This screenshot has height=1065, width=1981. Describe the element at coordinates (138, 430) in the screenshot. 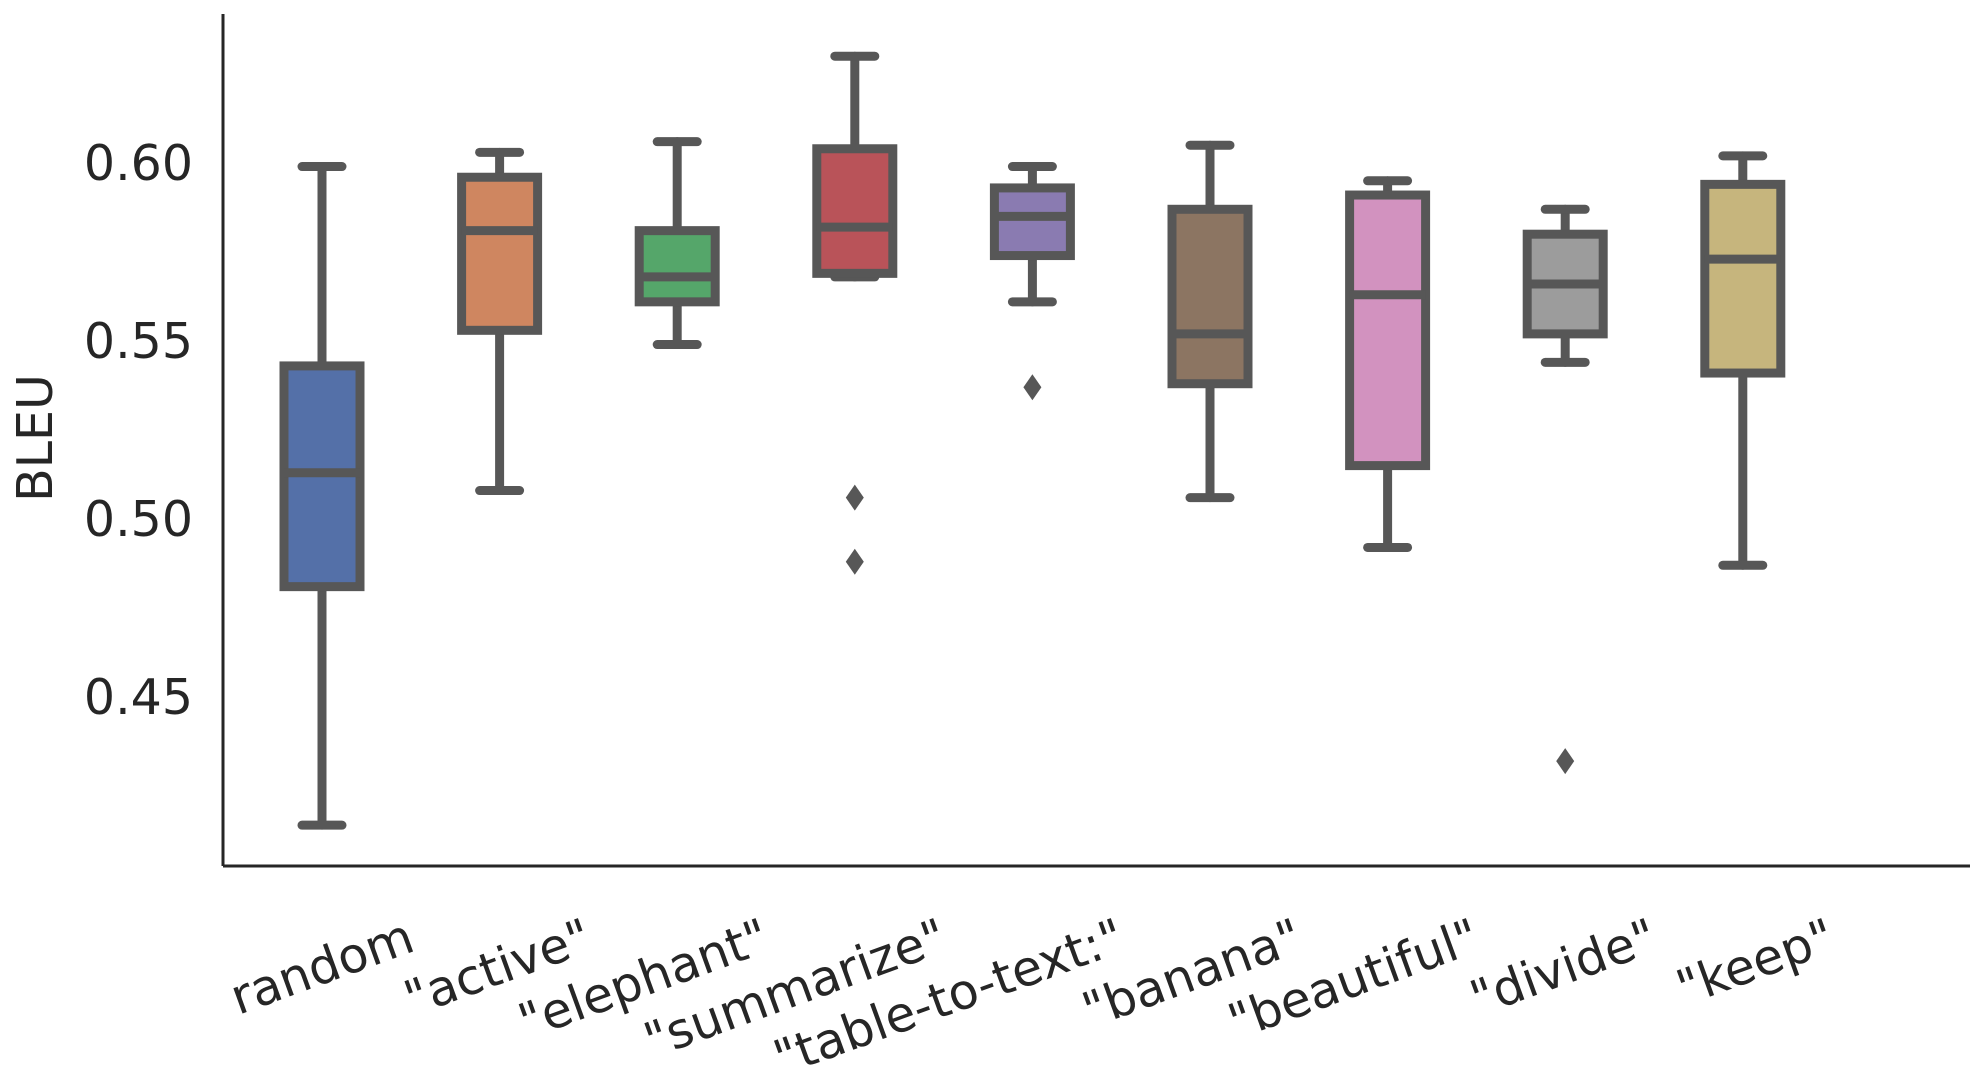

I see `y-ticks: 0.45 0.50 0.55 0.60` at that location.